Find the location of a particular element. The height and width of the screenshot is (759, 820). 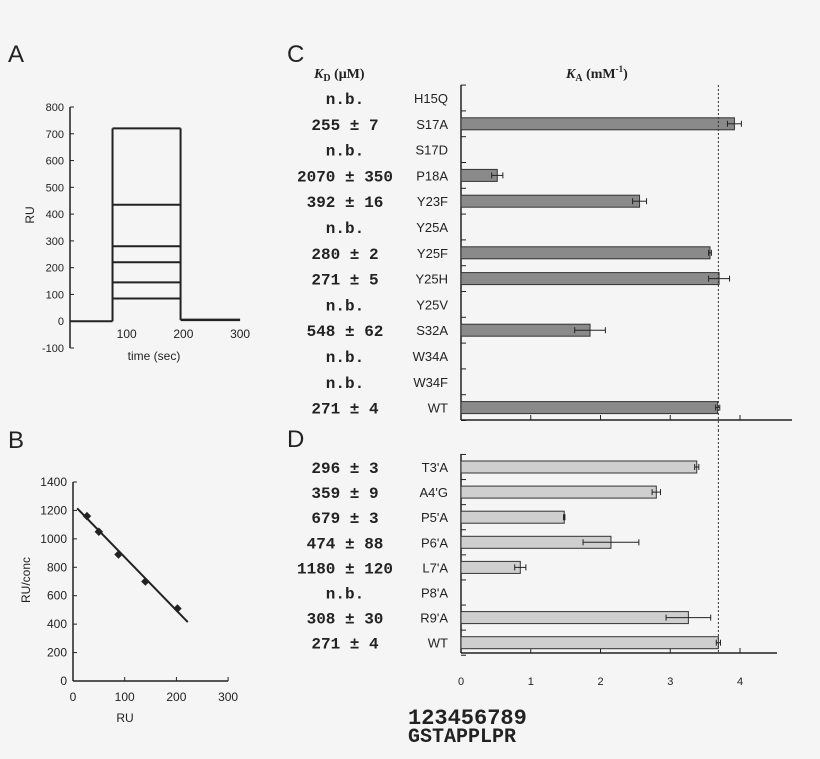

a-y-tick-label: 300 is located at coordinates (55, 242).